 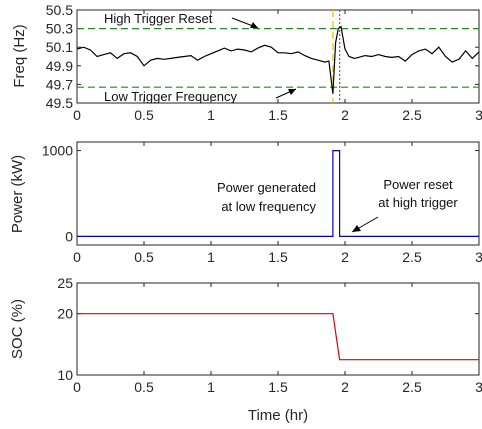 What do you see at coordinates (292, 92) in the screenshot?
I see `annotation-arrowhead-low` at bounding box center [292, 92].